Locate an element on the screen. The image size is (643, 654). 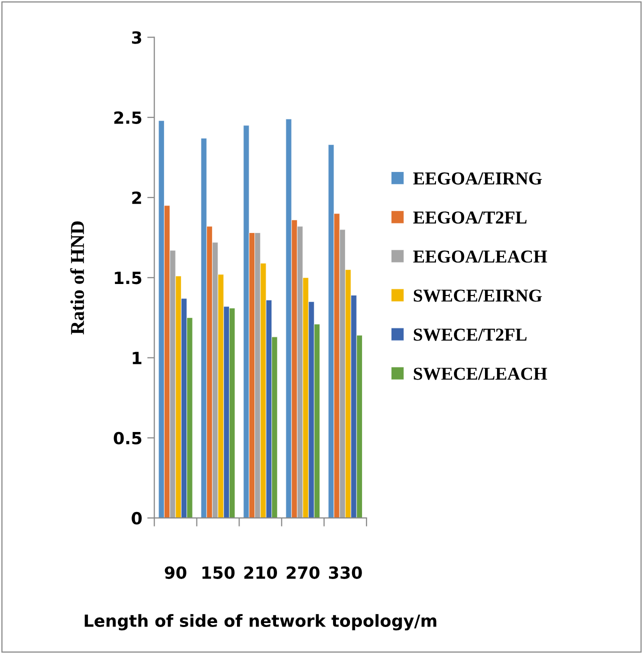
legend-label: EEGOA/EIRNG is located at coordinates (477, 178).